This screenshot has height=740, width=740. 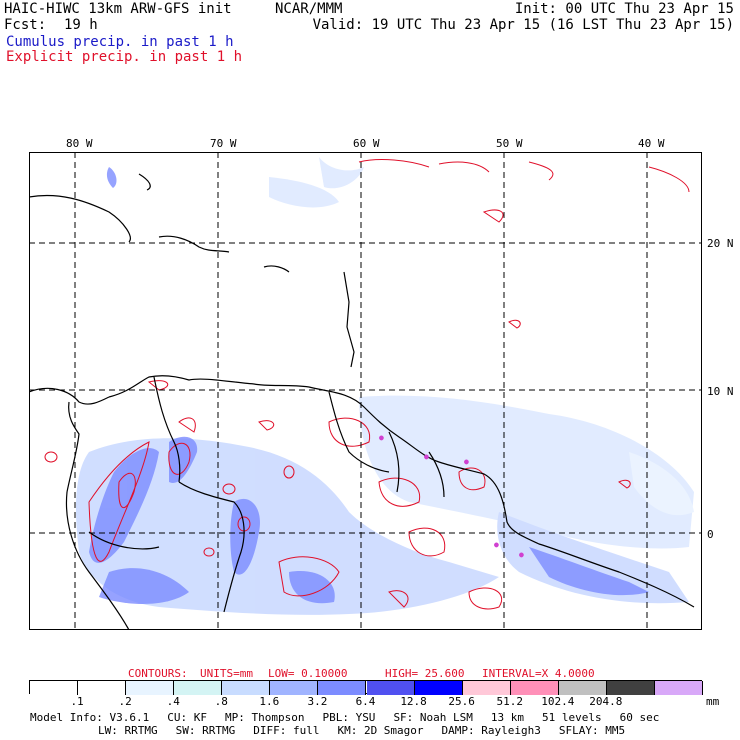 What do you see at coordinates (710, 534) in the screenshot?
I see `lat-label-eq: 0` at bounding box center [710, 534].